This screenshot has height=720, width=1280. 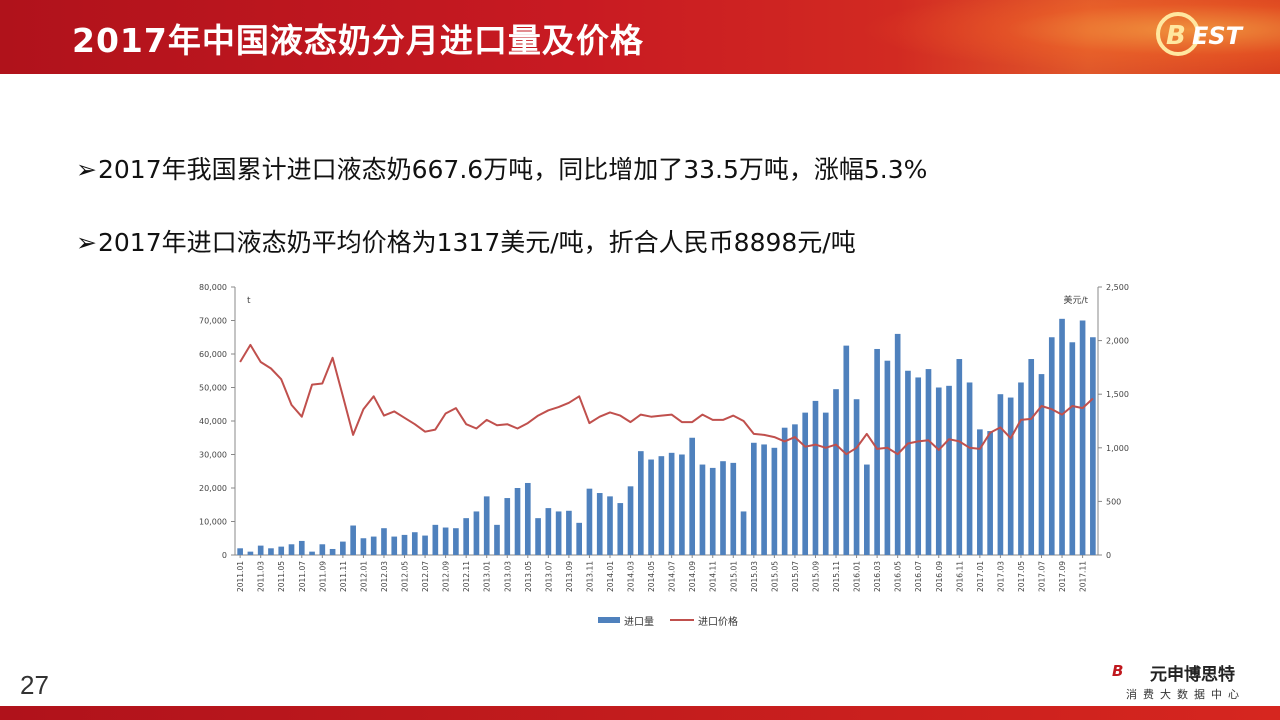 I want to click on legend-label-line: 进口价格, so click(x=718, y=621).